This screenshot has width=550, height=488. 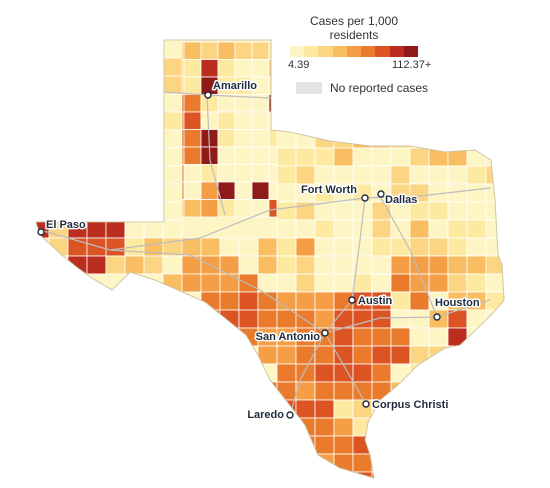 I want to click on city-marker-houston, so click(x=437, y=317).